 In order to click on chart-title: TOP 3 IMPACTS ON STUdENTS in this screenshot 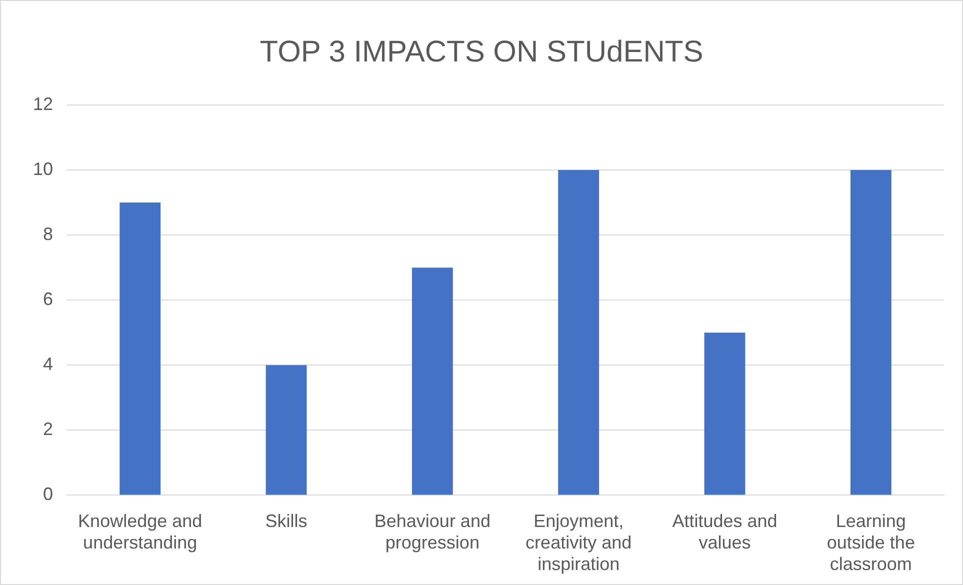, I will do `click(482, 51)`.